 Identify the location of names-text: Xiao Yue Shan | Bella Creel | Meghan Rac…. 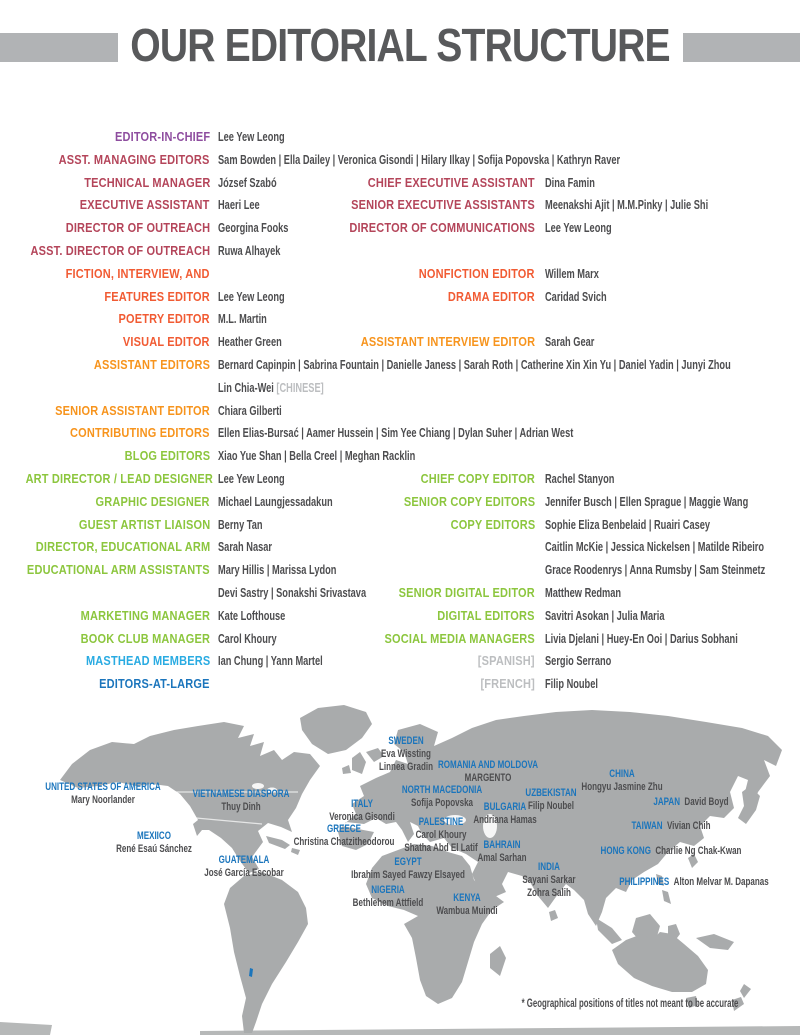
(317, 456).